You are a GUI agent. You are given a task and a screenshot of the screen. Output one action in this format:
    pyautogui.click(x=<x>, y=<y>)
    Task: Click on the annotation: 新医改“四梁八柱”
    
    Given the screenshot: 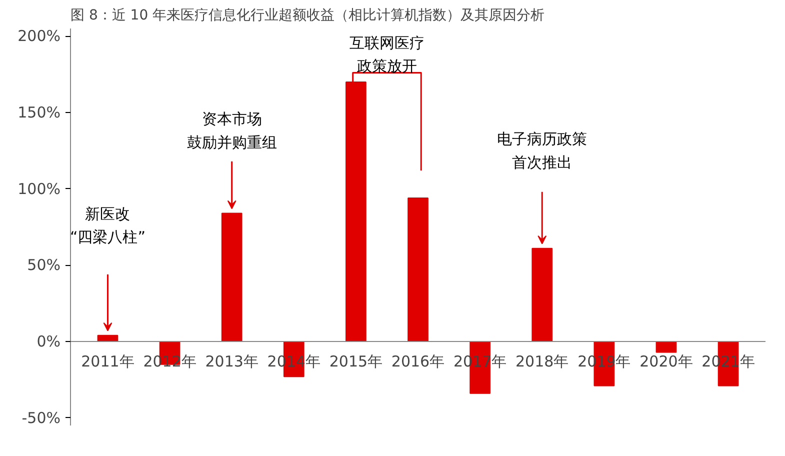 What is the action you would take?
    pyautogui.click(x=108, y=225)
    